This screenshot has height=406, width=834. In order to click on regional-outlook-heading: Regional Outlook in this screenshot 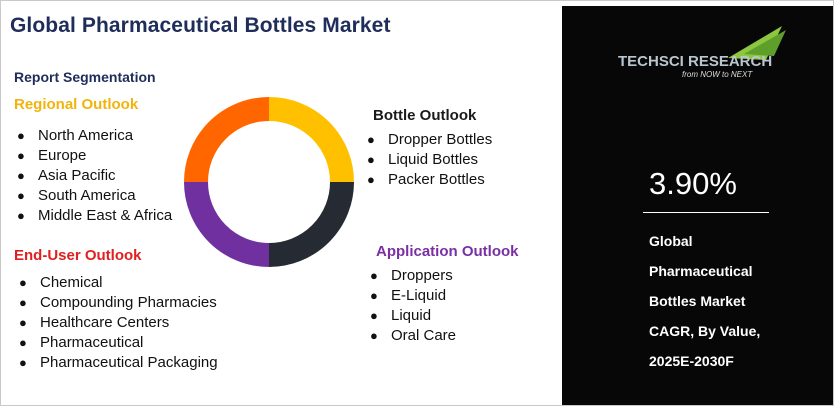, I will do `click(76, 104)`.